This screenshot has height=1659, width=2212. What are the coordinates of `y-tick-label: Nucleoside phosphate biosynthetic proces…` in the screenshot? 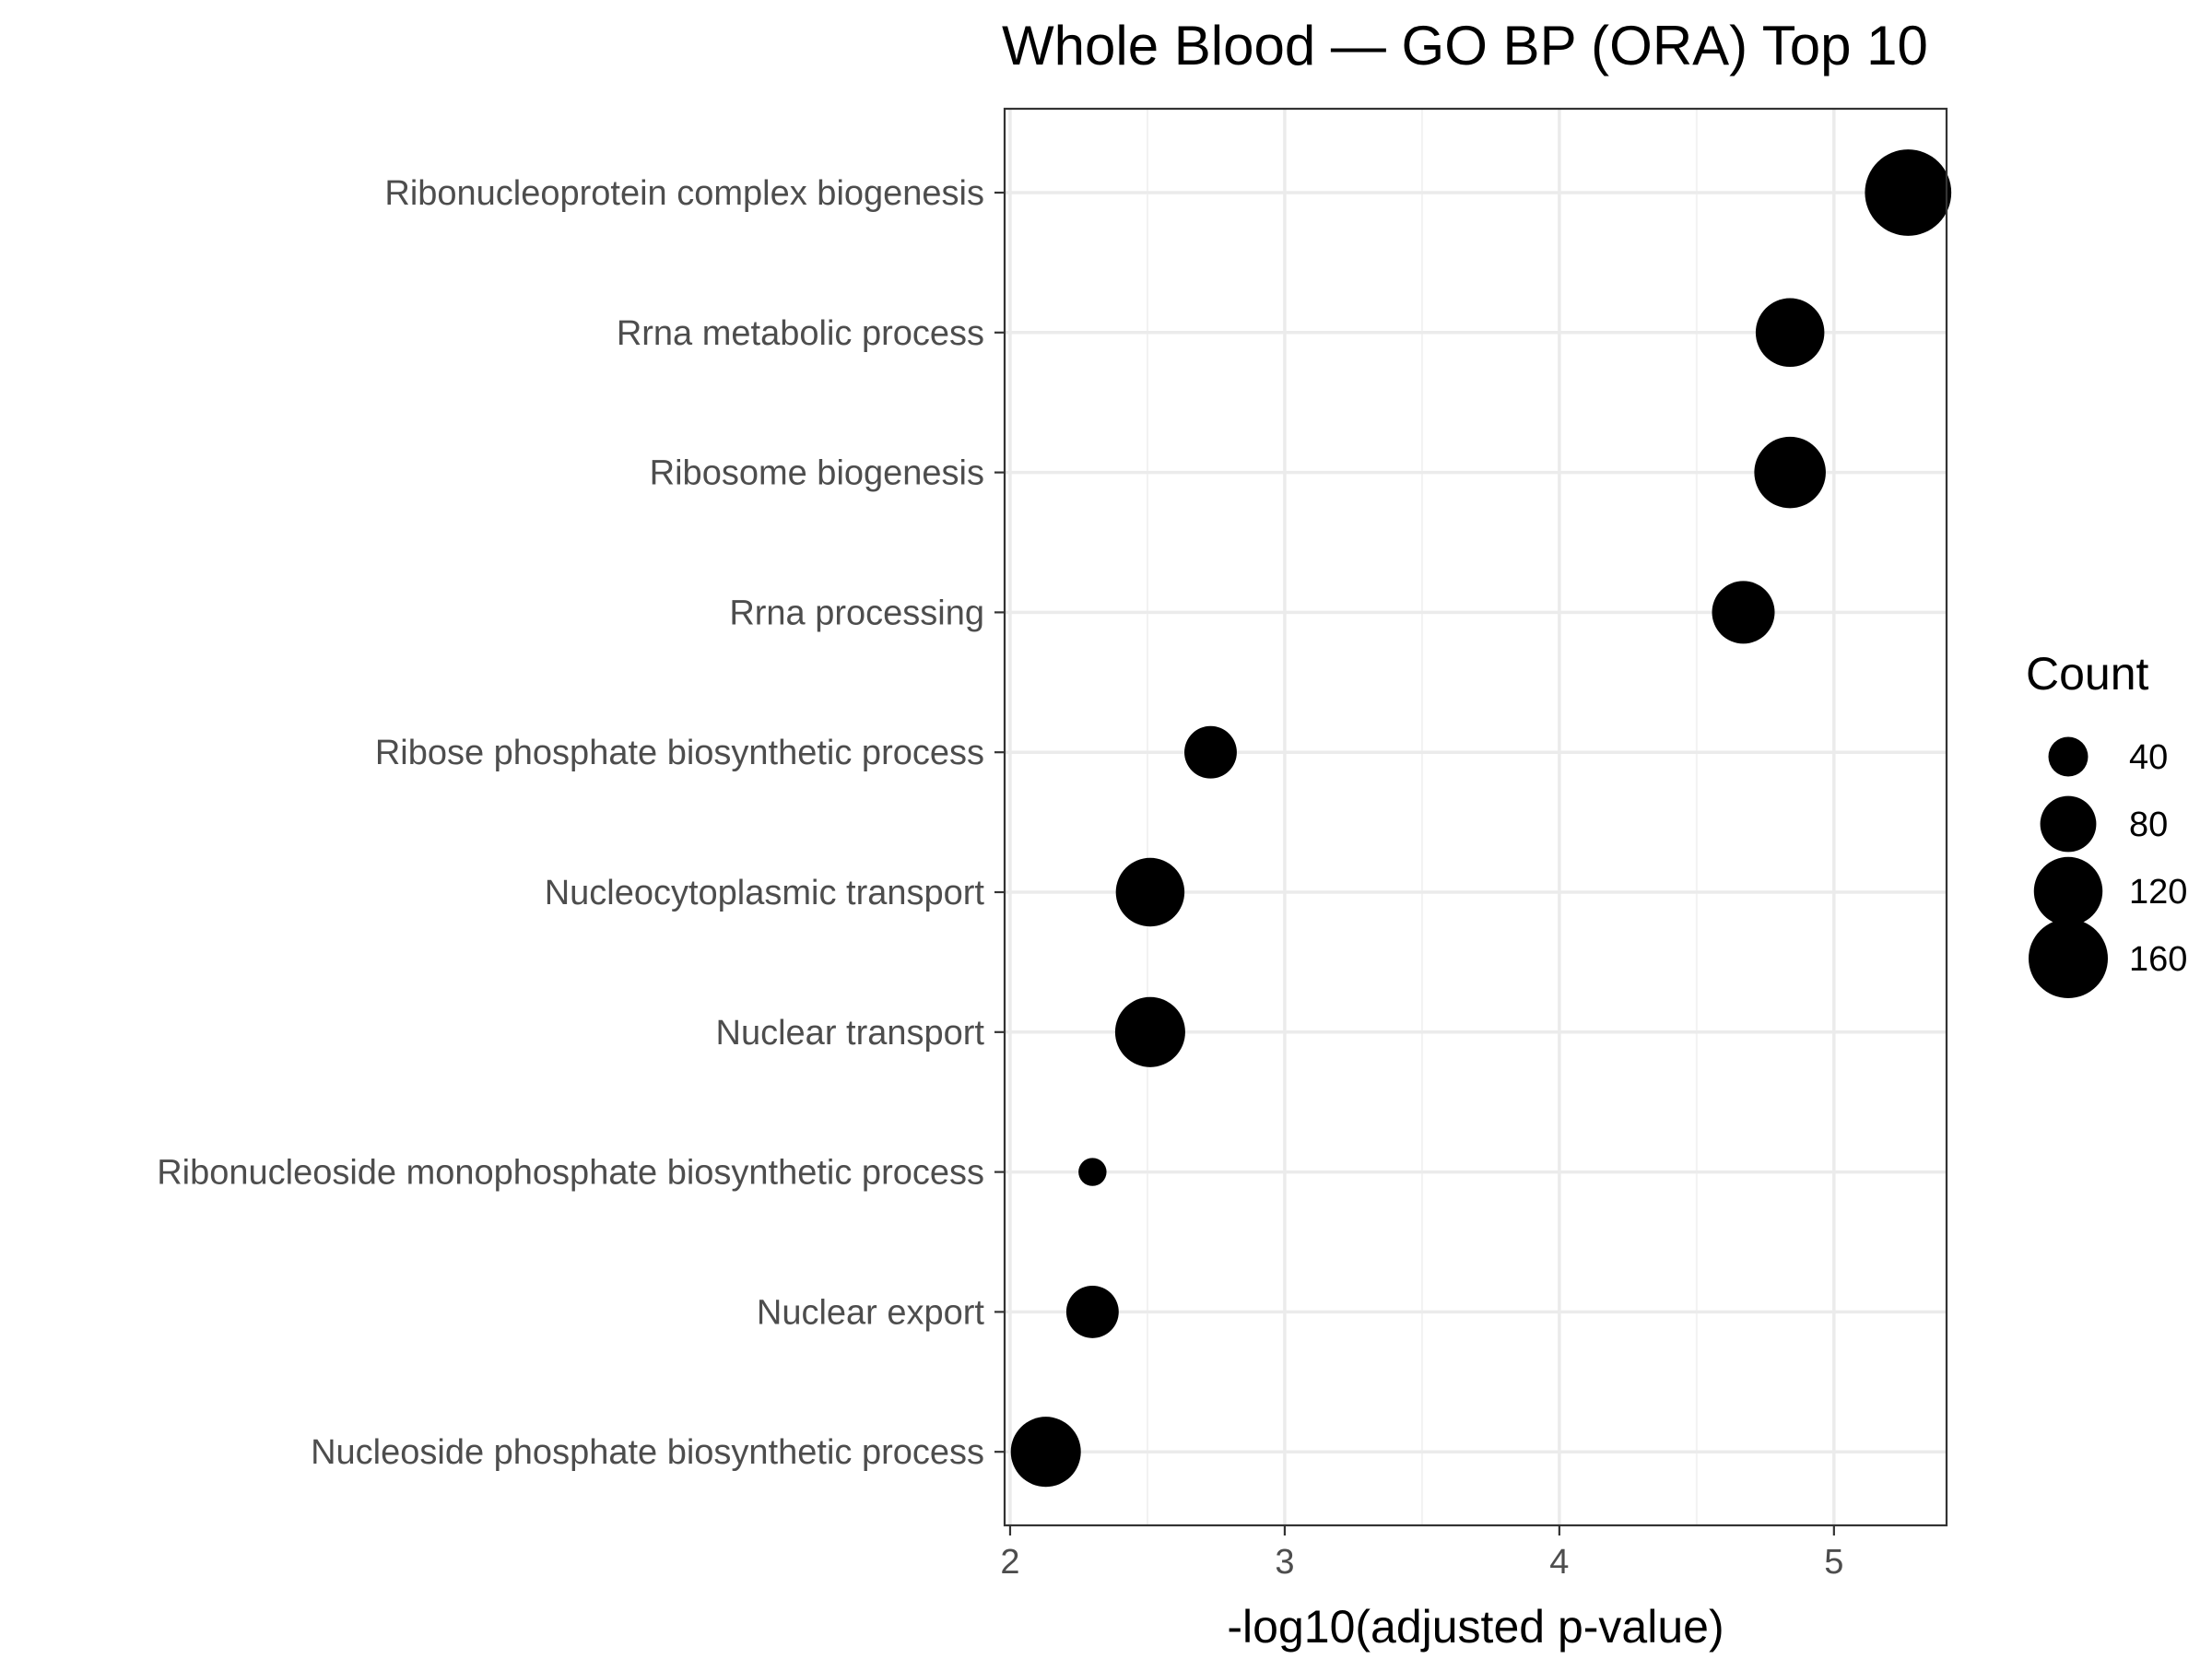 It's located at (647, 1452).